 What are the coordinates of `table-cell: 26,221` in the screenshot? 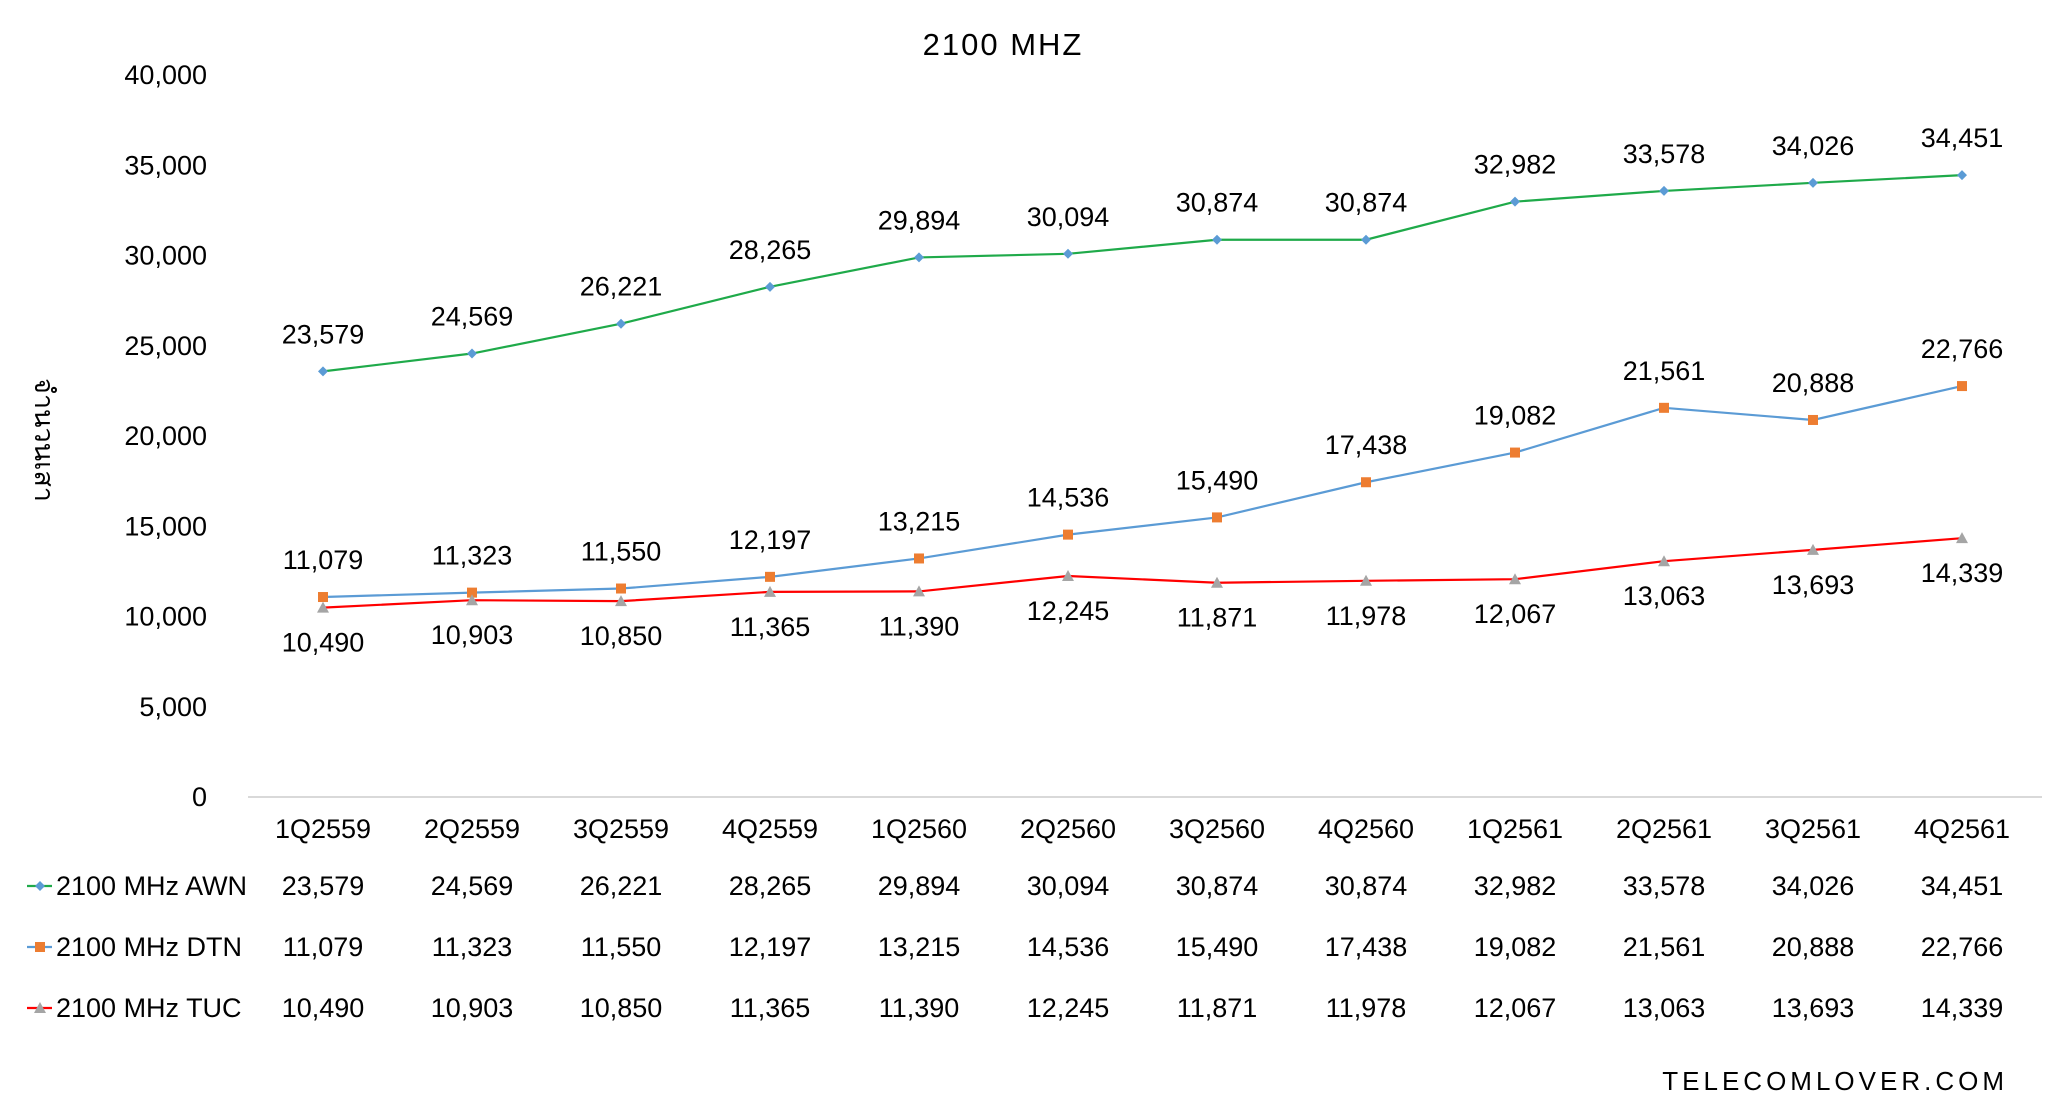 It's located at (621, 886).